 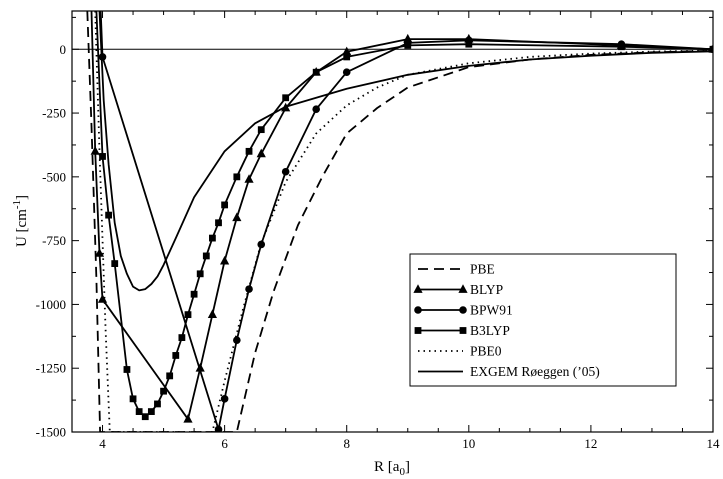 What do you see at coordinates (486, 289) in the screenshot?
I see `legend-label: BLYP` at bounding box center [486, 289].